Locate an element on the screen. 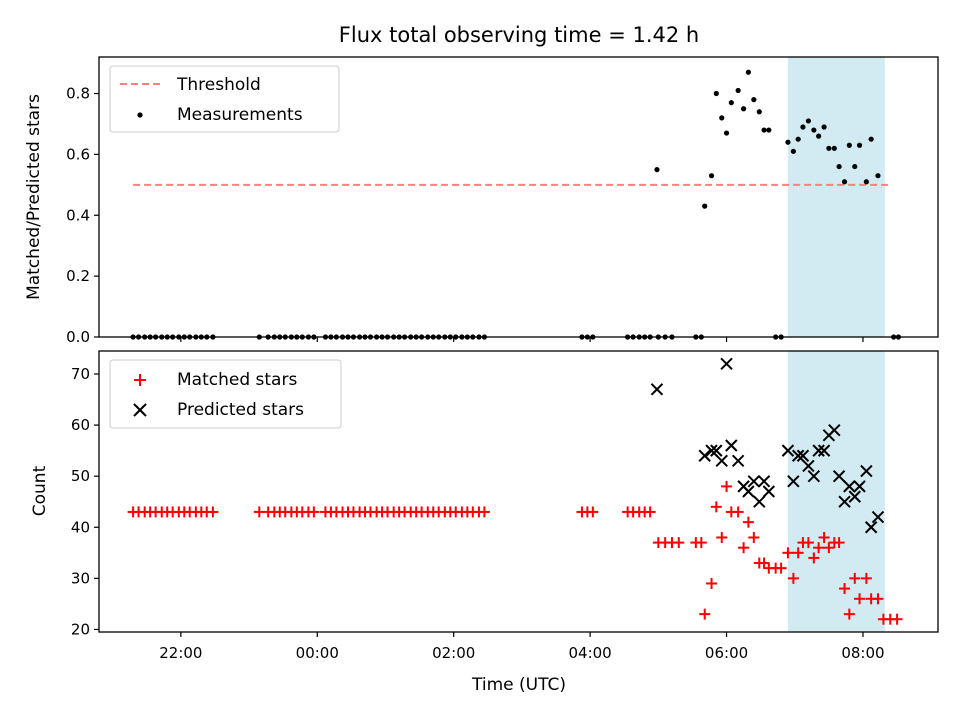 This screenshot has width=960, height=720. y-tick-label-top: 0.0 is located at coordinates (78, 337).